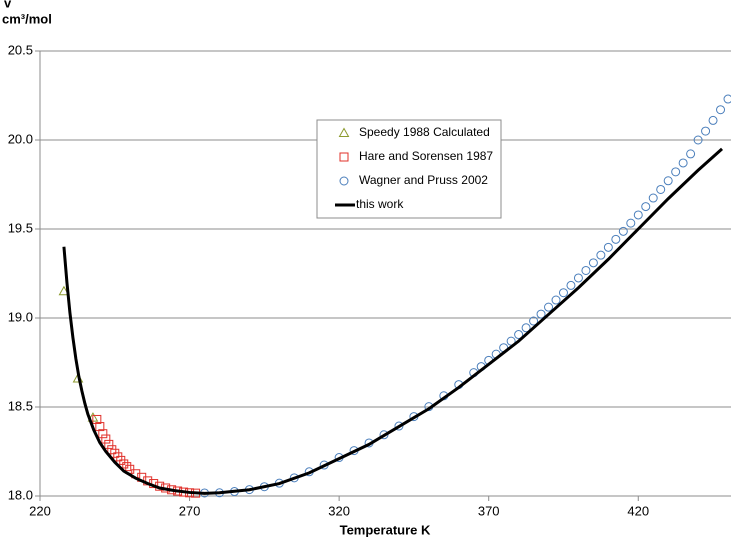  What do you see at coordinates (20, 494) in the screenshot?
I see `y-tick-label: 18.0` at bounding box center [20, 494].